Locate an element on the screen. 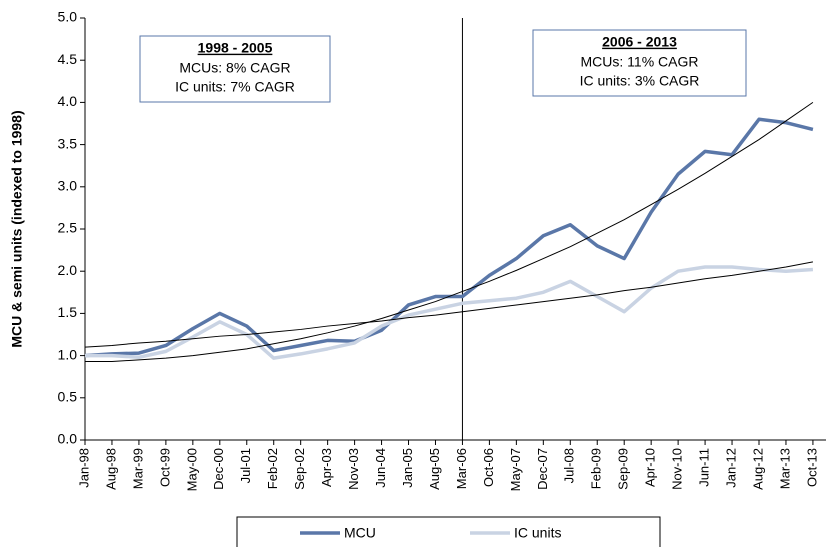  x-tick-label: Mar-13 is located at coordinates (784, 468).